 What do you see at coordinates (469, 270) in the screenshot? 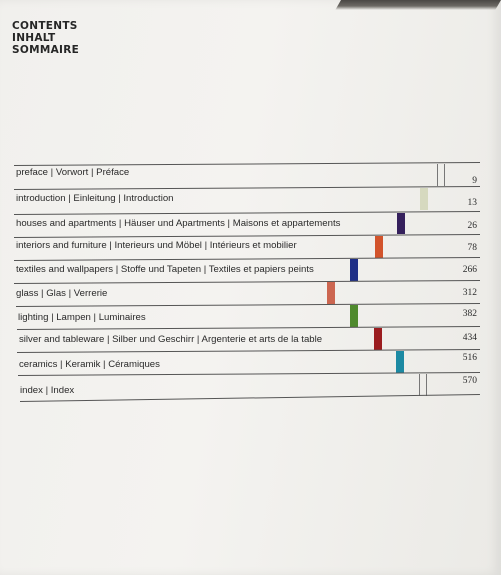
I see `toc-entry-page: 266` at bounding box center [469, 270].